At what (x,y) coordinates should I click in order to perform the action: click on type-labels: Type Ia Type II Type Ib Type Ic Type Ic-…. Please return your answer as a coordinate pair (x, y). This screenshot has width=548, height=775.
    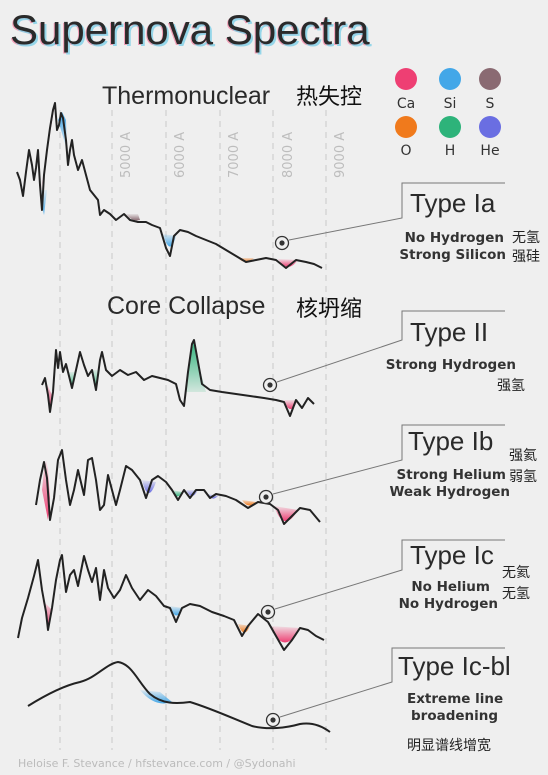
    Looking at the image, I should click on (454, 434).